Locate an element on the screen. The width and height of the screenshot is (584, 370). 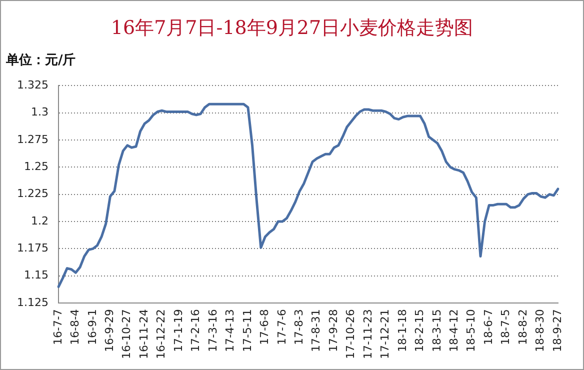
x-tick-label: 17-12-21 is located at coordinates (385, 334).